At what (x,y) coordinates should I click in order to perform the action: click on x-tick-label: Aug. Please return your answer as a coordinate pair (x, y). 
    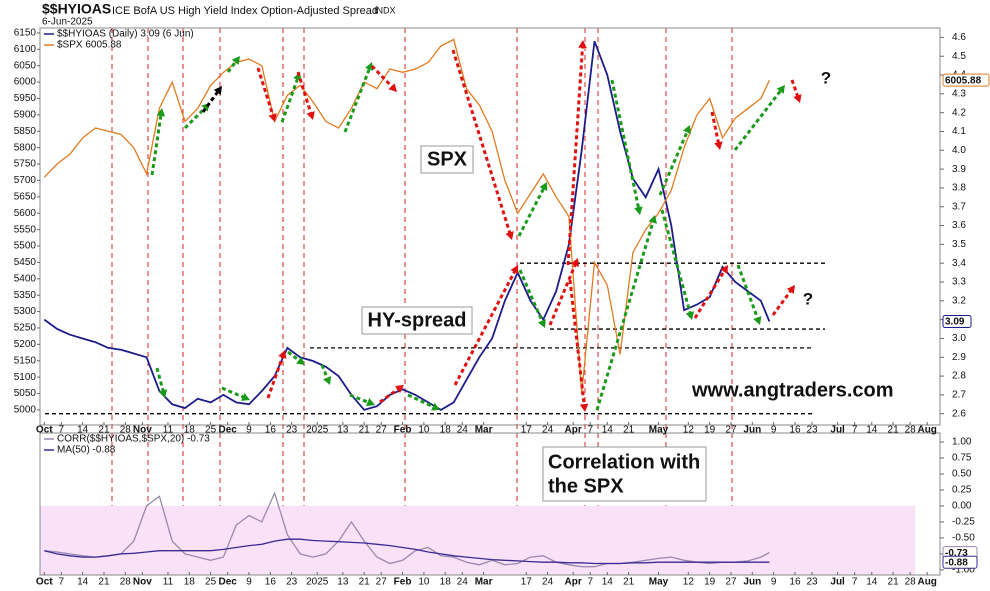
    Looking at the image, I should click on (926, 430).